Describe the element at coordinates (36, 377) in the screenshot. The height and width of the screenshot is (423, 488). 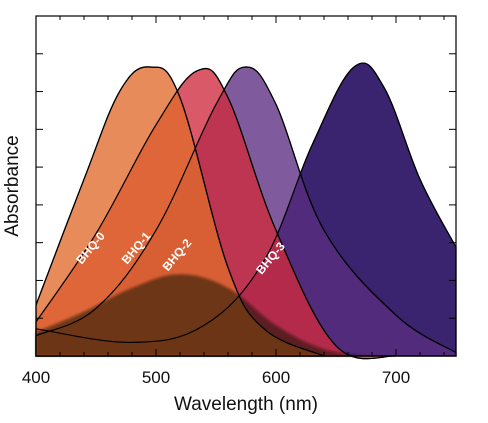
I see `x-tick-label-400: 400` at that location.